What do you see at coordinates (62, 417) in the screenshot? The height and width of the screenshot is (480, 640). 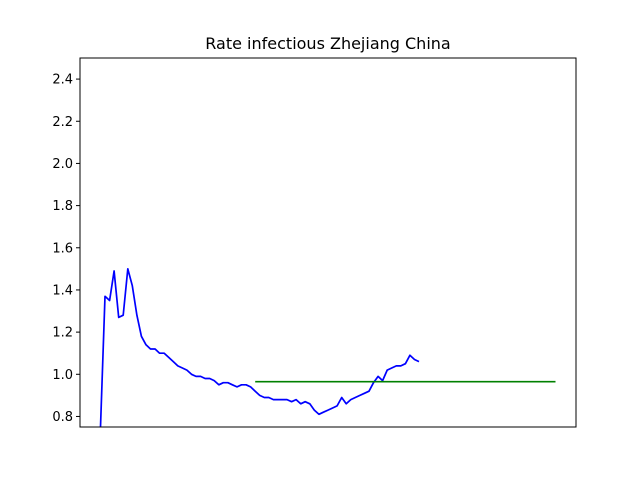 I see `y-tick-label: 0.8` at bounding box center [62, 417].